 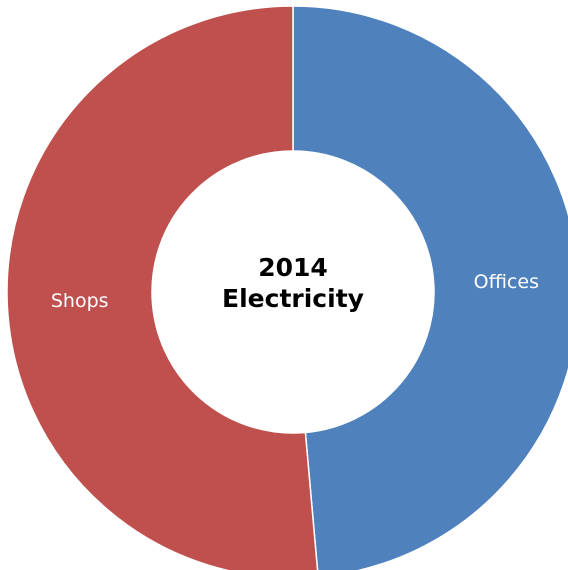 What do you see at coordinates (80, 301) in the screenshot?
I see `slice-label: Shops` at bounding box center [80, 301].